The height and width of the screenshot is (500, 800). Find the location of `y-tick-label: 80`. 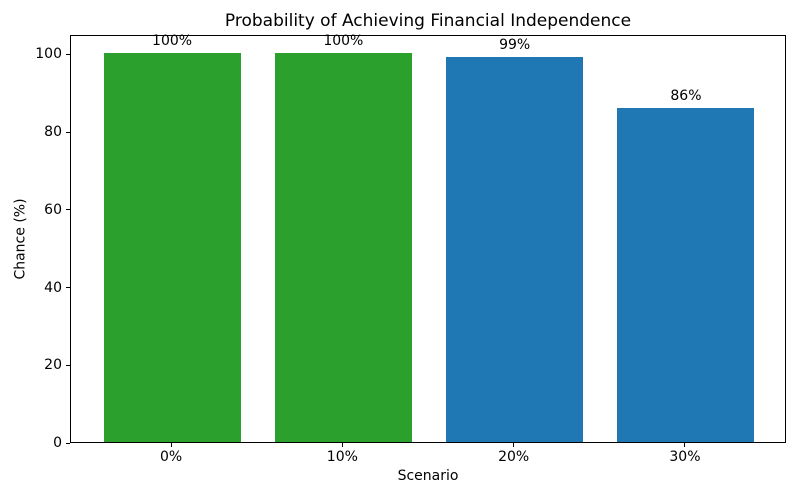

y-tick-label: 80 is located at coordinates (53, 132).